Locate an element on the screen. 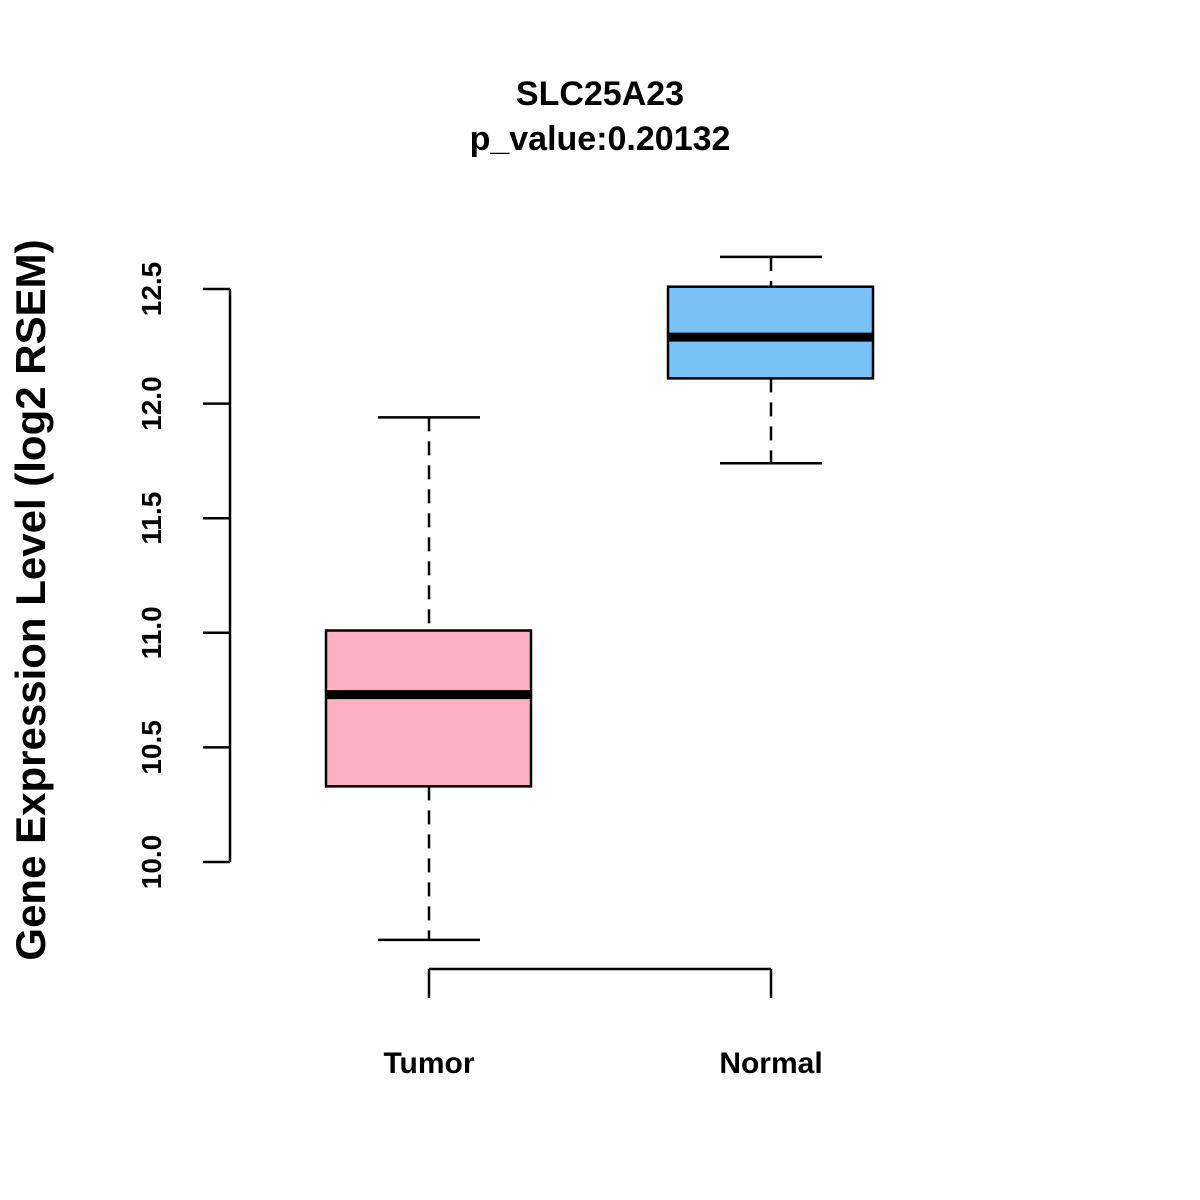  box-normal is located at coordinates (770, 360).